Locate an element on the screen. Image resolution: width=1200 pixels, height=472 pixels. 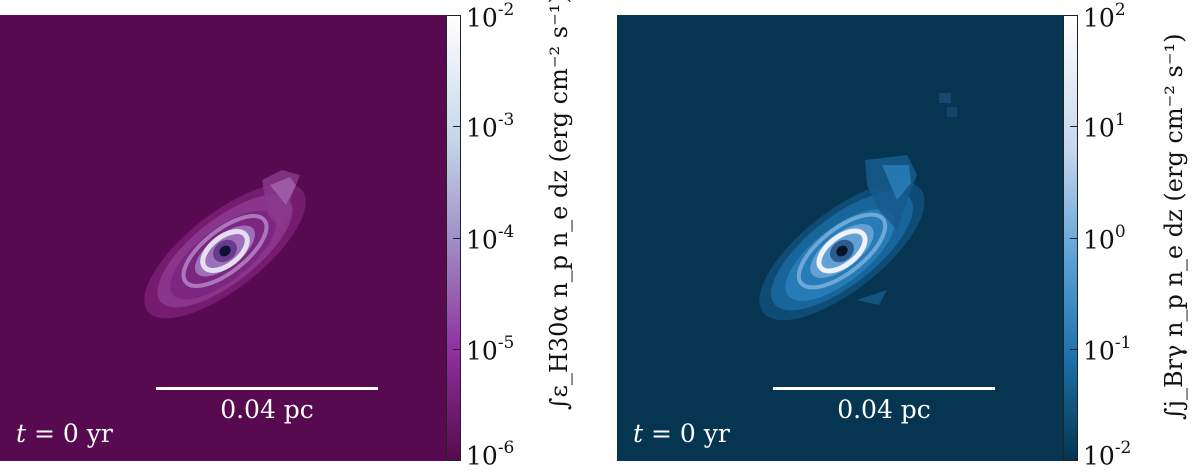
colorbar-tick-label: 10⁻³ is located at coordinates (490, 126).